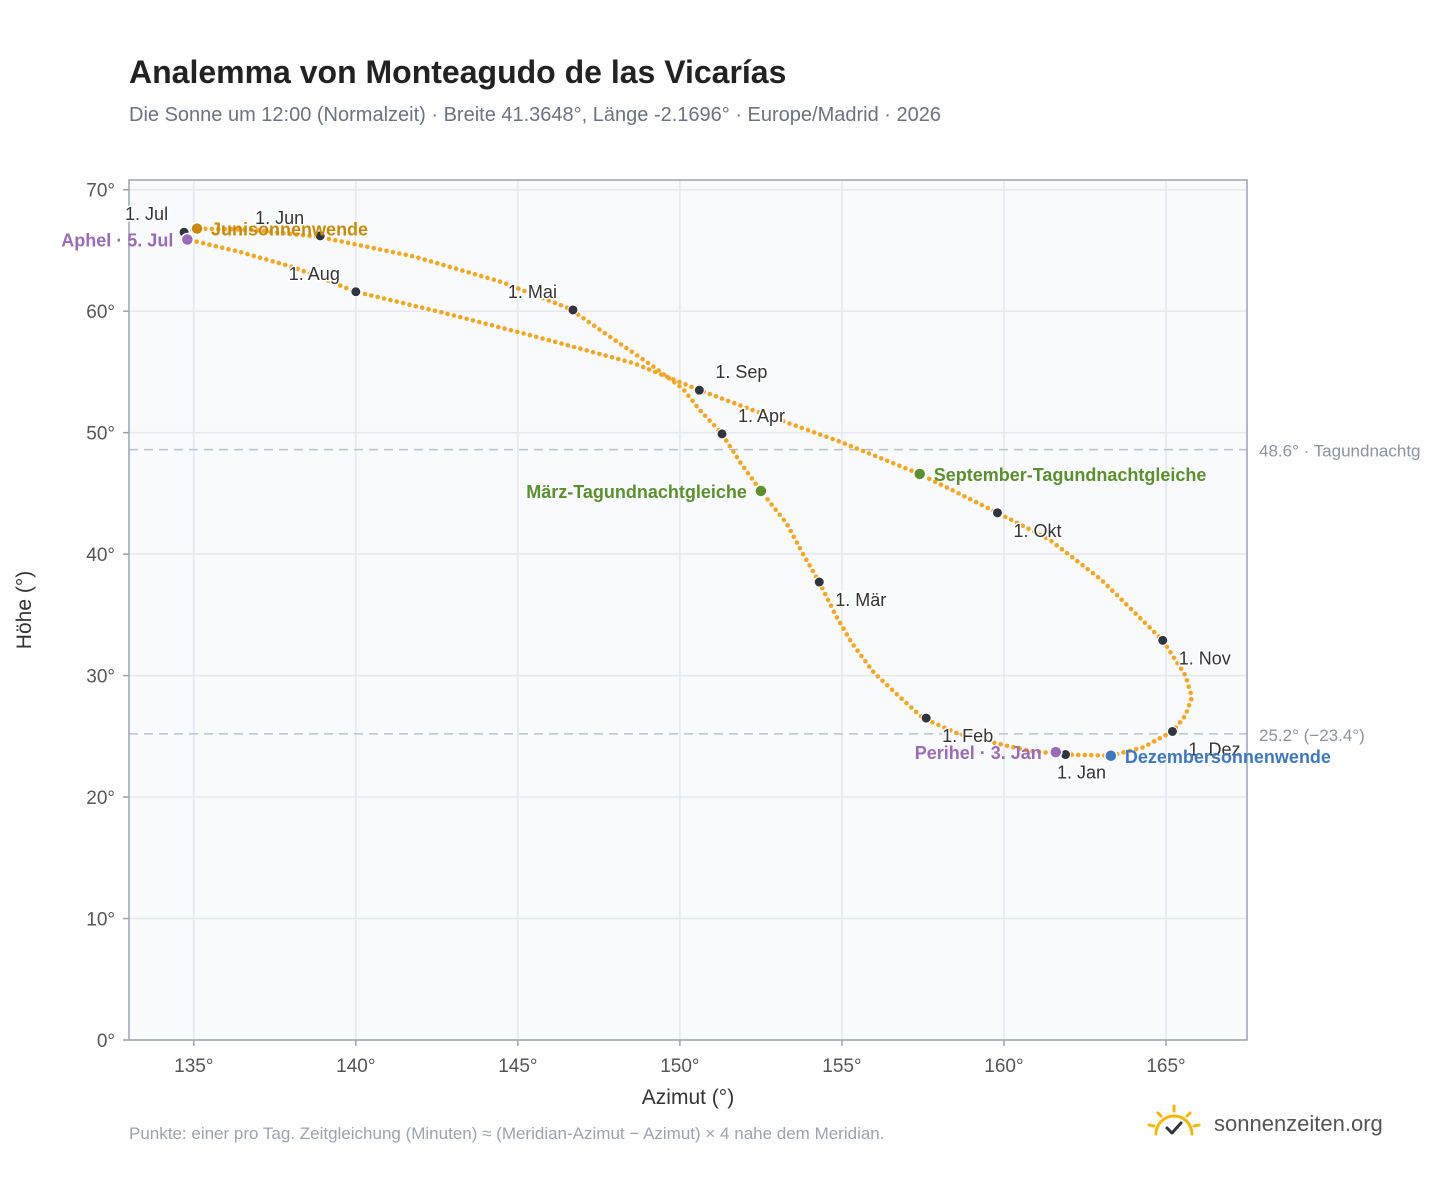 The image size is (1448, 1188). Describe the element at coordinates (279, 218) in the screenshot. I see `month-label: 1. Jun` at that location.